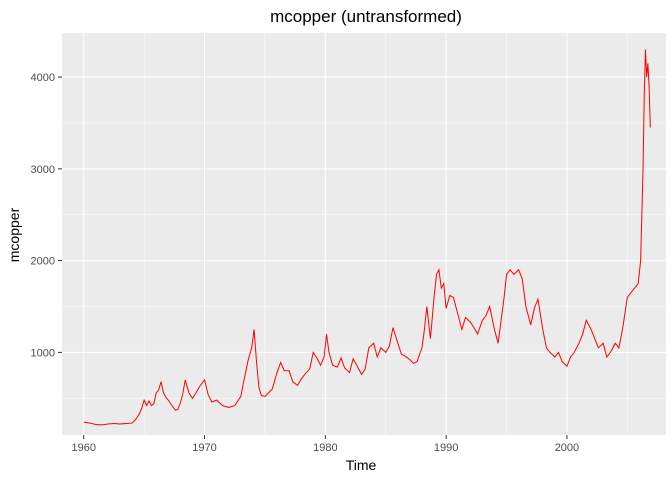  Describe the element at coordinates (567, 448) in the screenshot. I see `x-tick-label: 2000` at that location.